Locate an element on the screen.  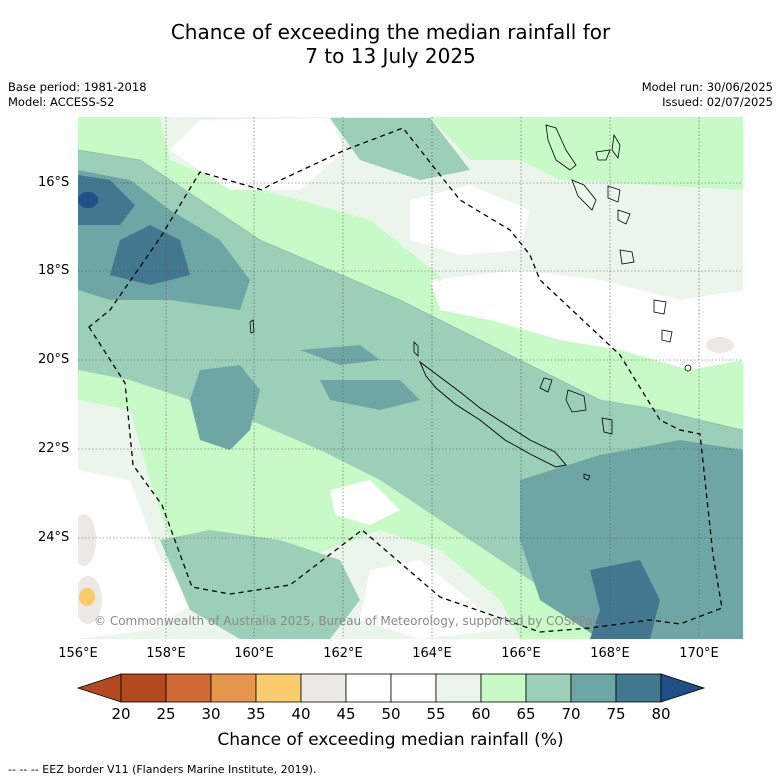
vanuatu-tanna is located at coordinates (627, 257).